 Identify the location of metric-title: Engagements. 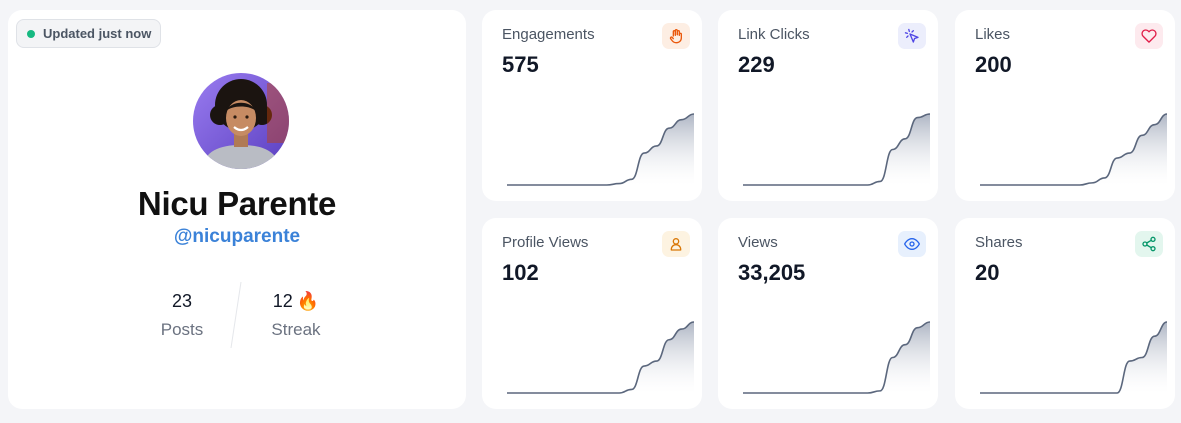
(548, 34).